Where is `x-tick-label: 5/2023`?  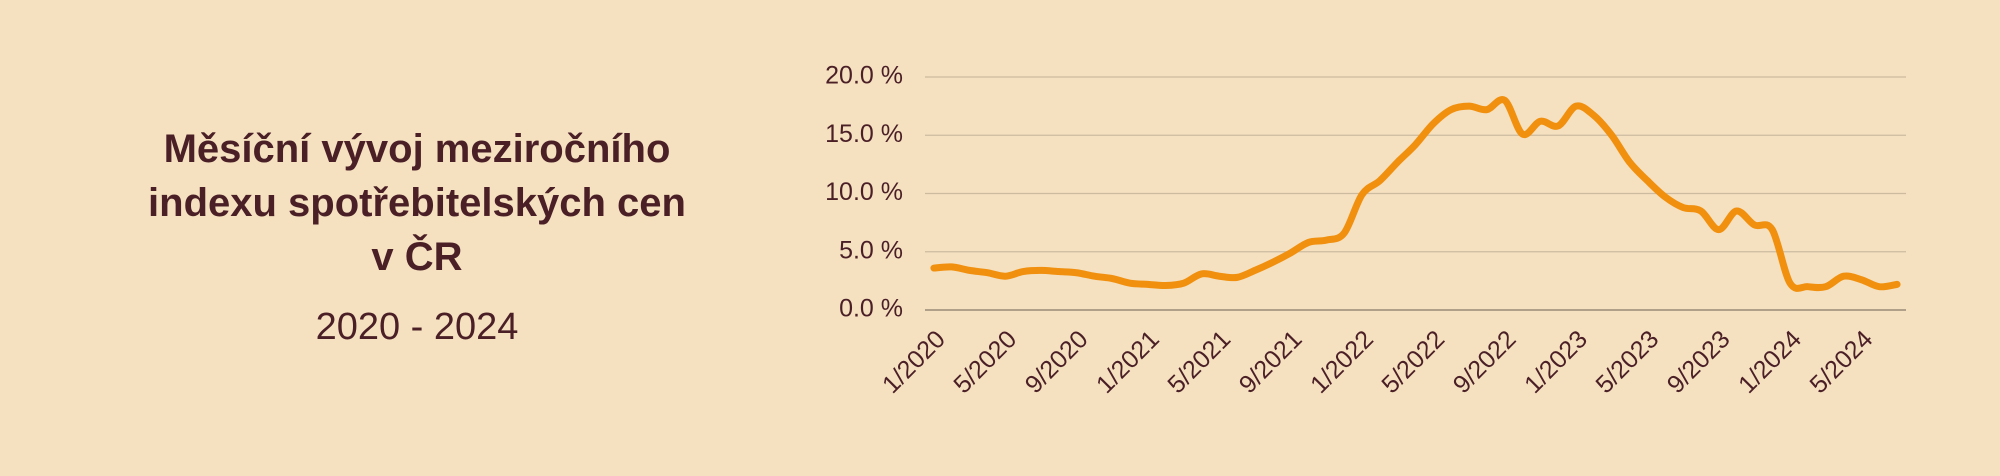 x-tick-label: 5/2023 is located at coordinates (1627, 362).